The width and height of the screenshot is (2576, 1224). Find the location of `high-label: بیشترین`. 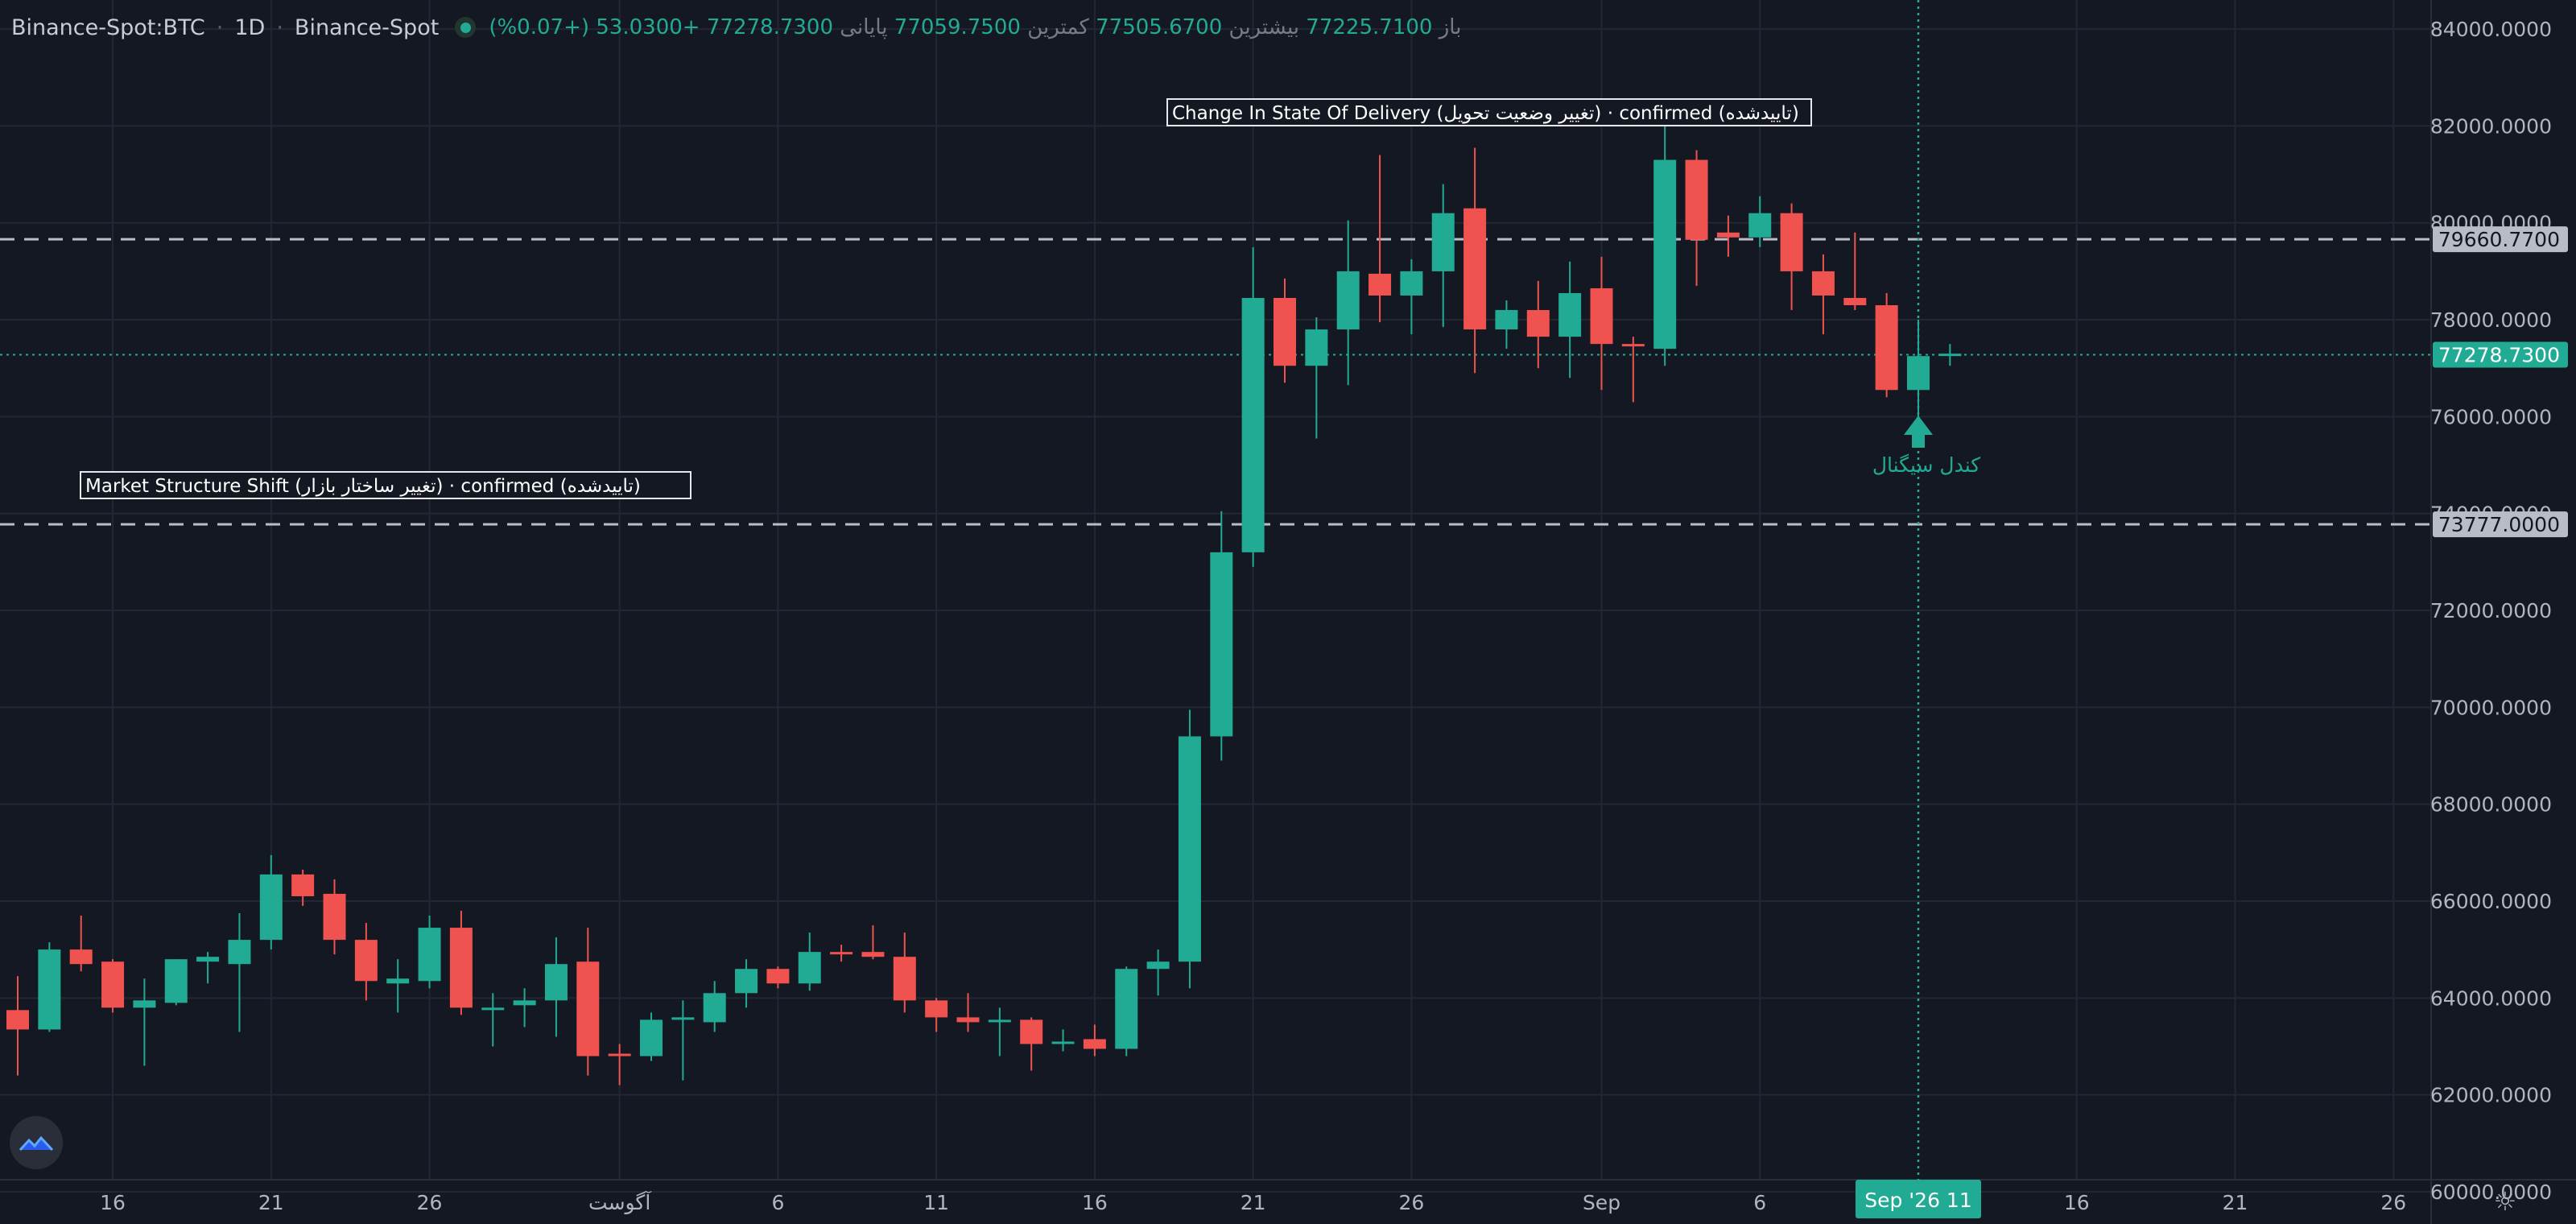

high-label: بیشترین is located at coordinates (1264, 27).